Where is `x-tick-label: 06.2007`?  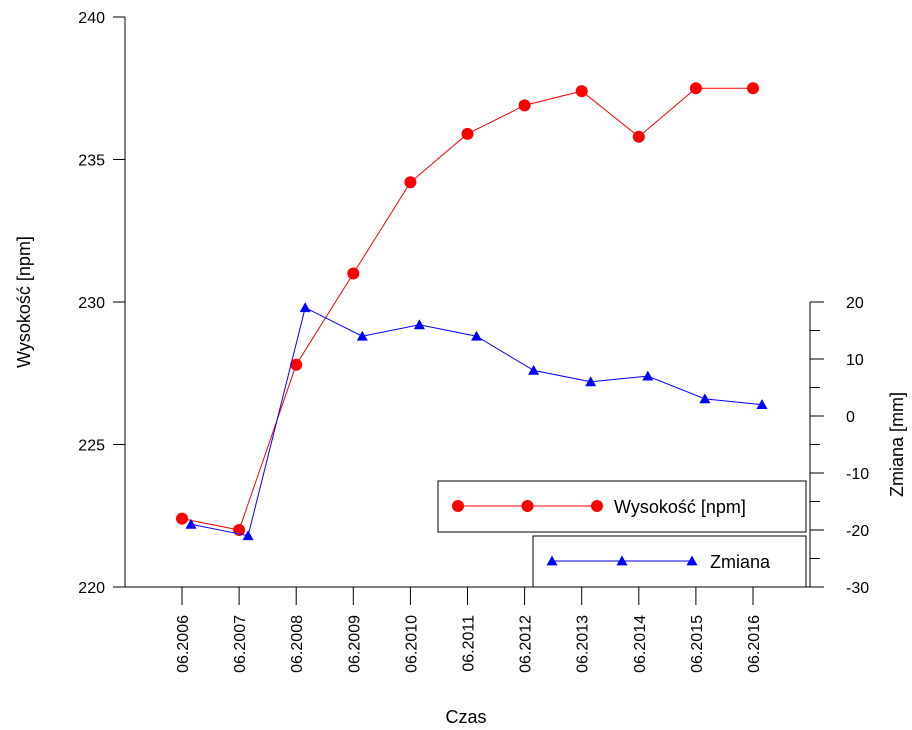
x-tick-label: 06.2007 is located at coordinates (240, 644).